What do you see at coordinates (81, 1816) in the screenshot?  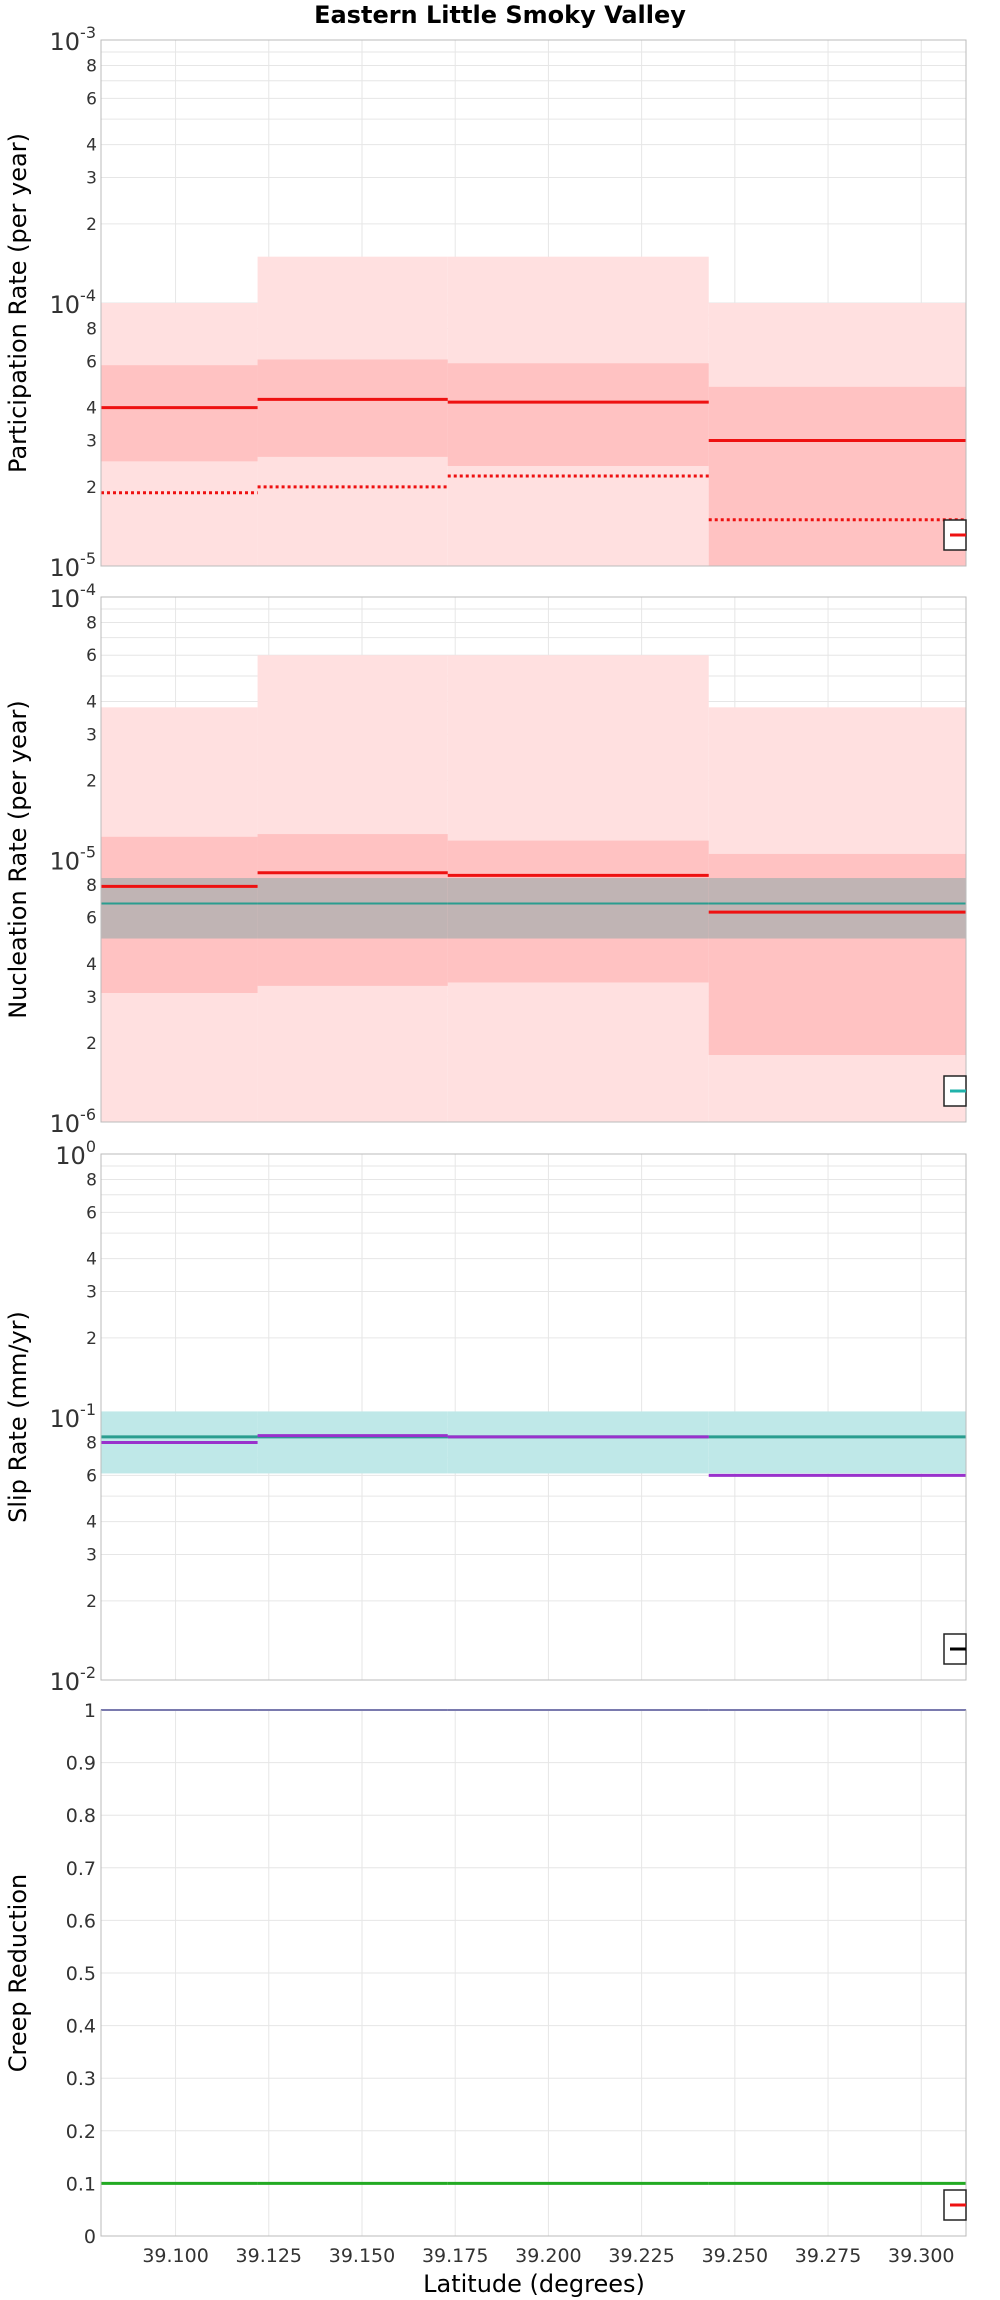 I see `y-tick-label: 0.8` at bounding box center [81, 1816].